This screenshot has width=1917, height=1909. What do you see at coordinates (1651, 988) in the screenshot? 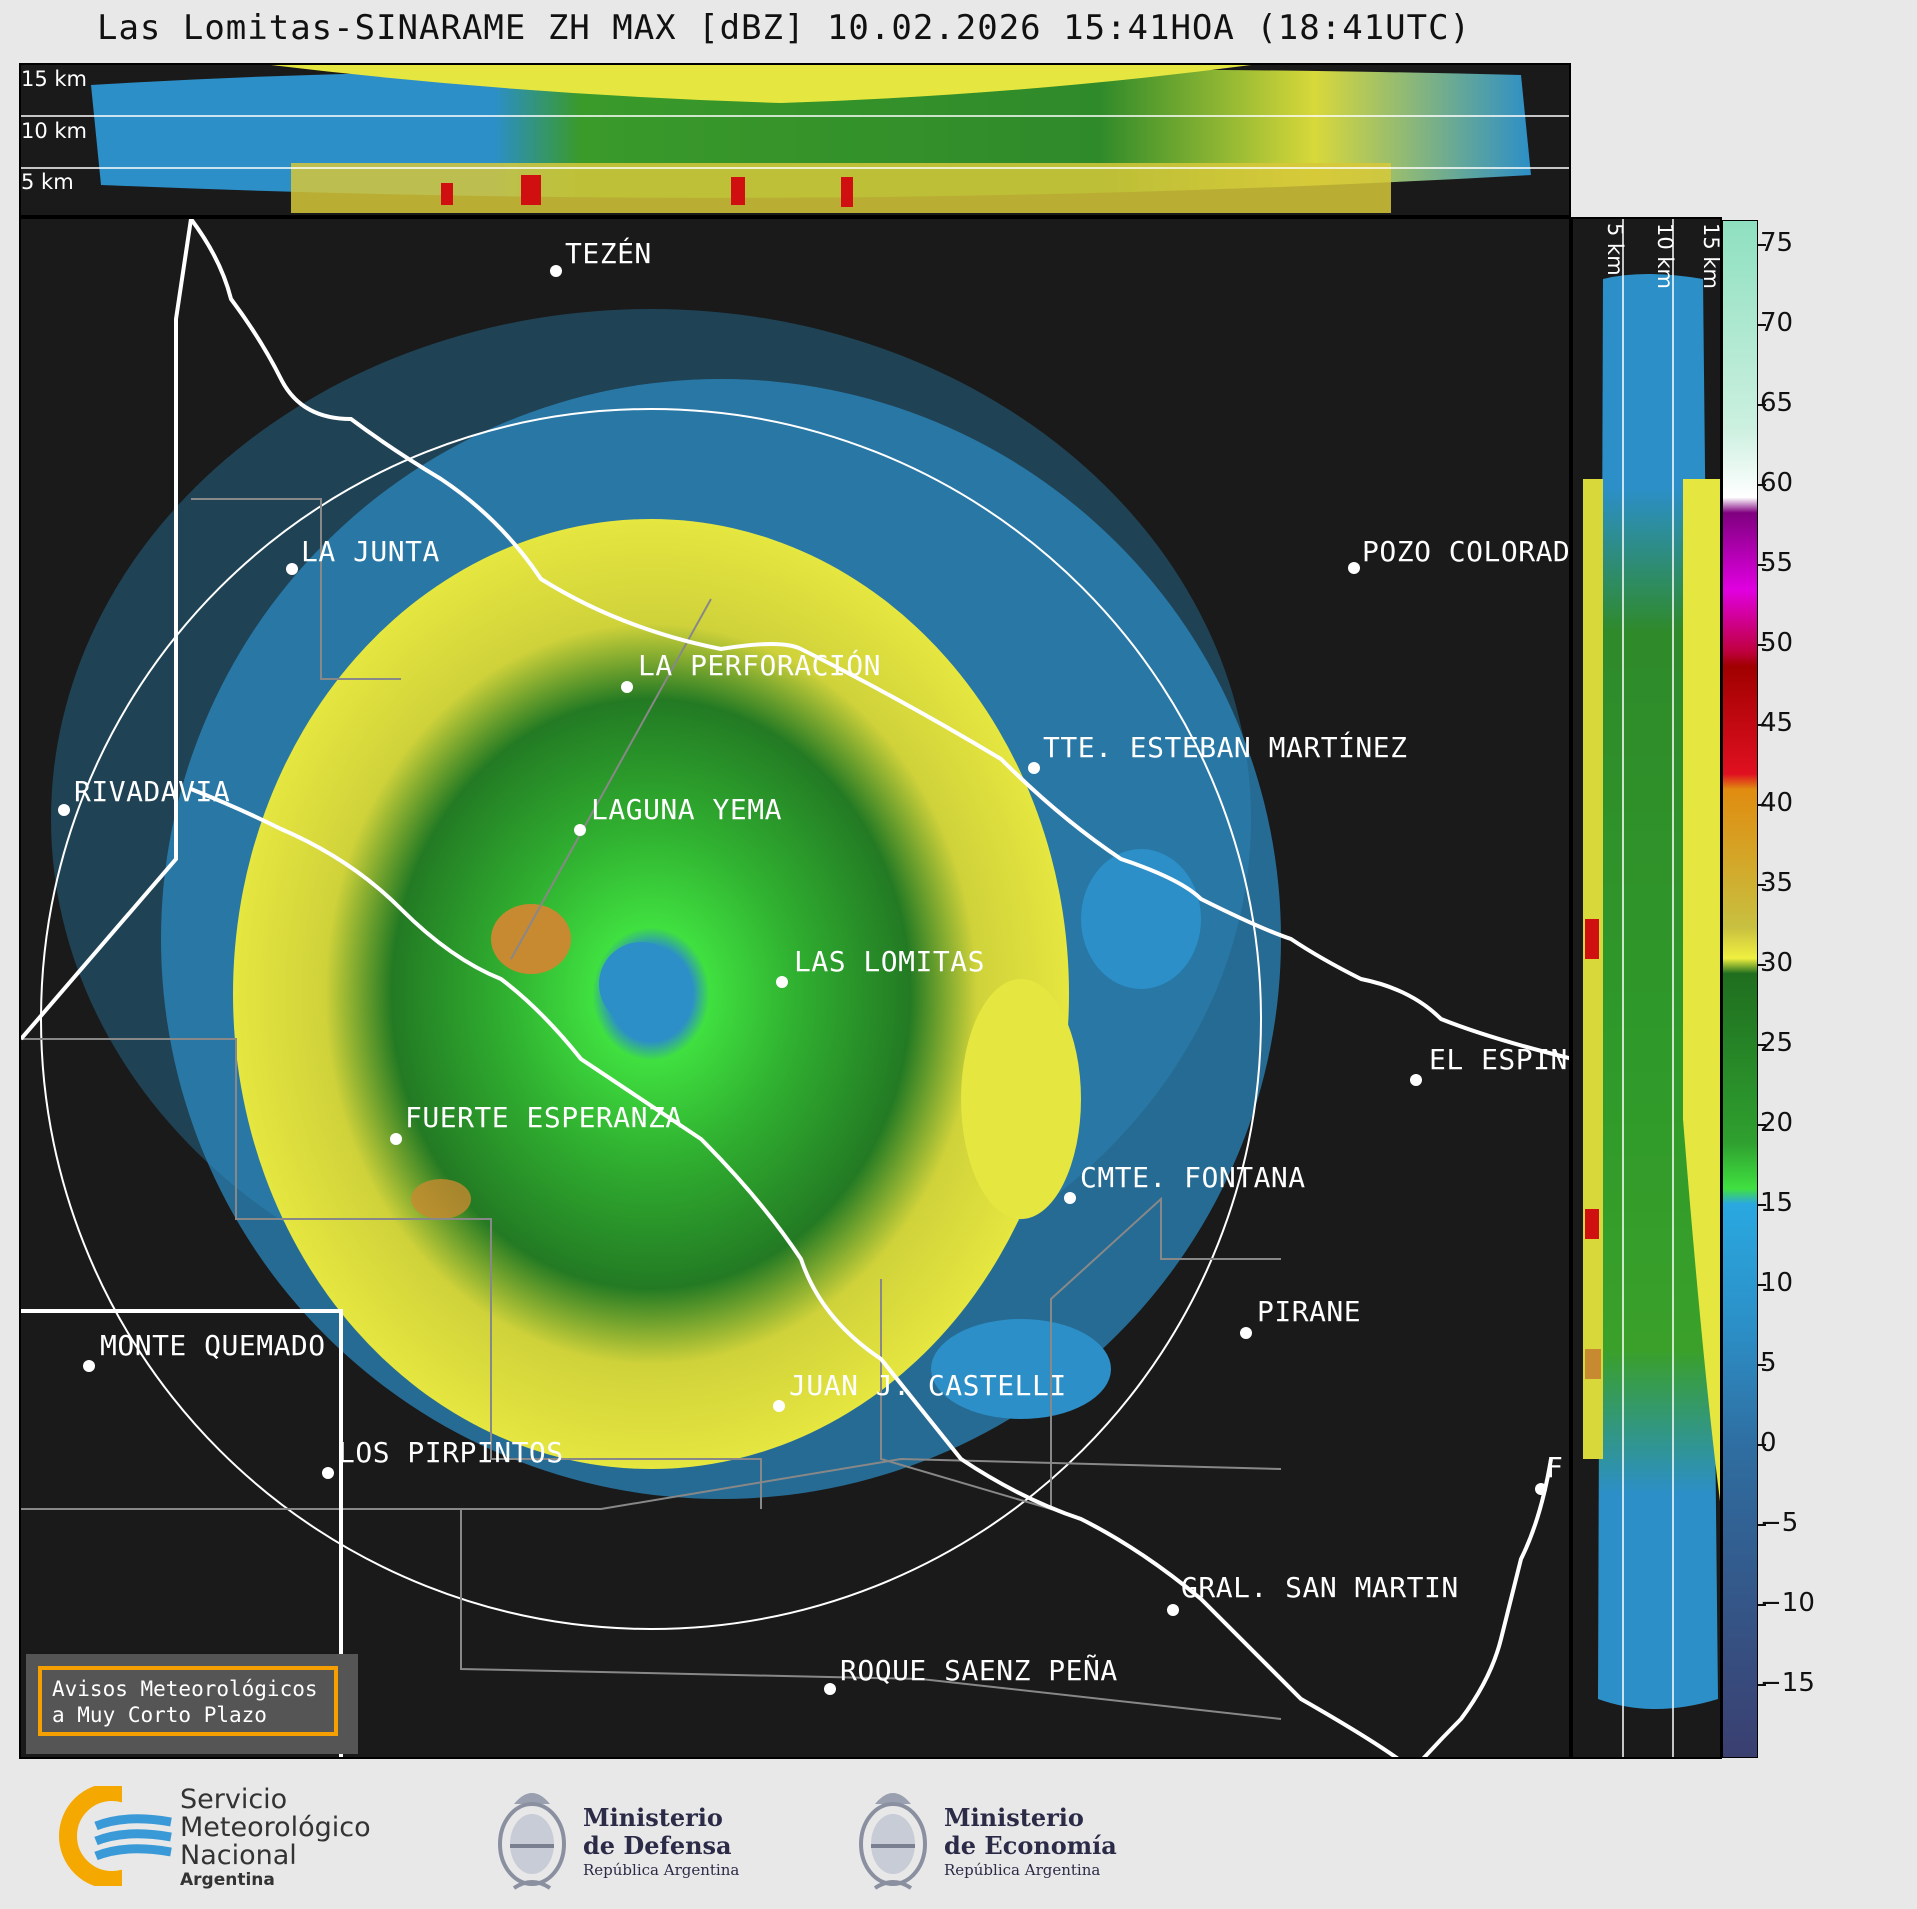
I see `side-cross-section-echo` at bounding box center [1651, 988].